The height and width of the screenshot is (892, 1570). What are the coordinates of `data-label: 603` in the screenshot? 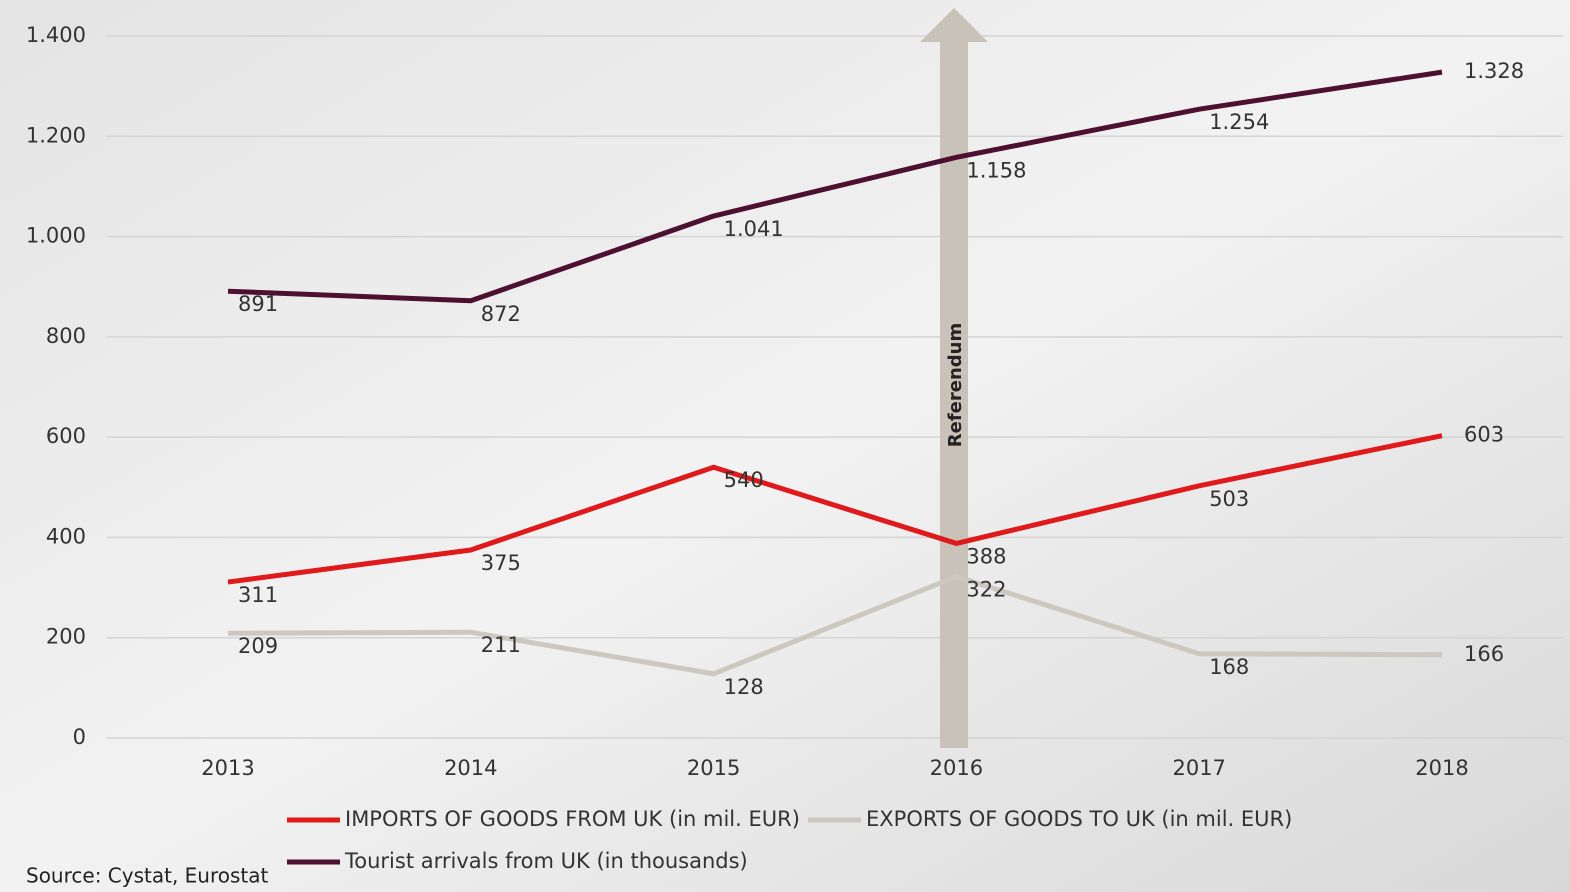 It's located at (1484, 435).